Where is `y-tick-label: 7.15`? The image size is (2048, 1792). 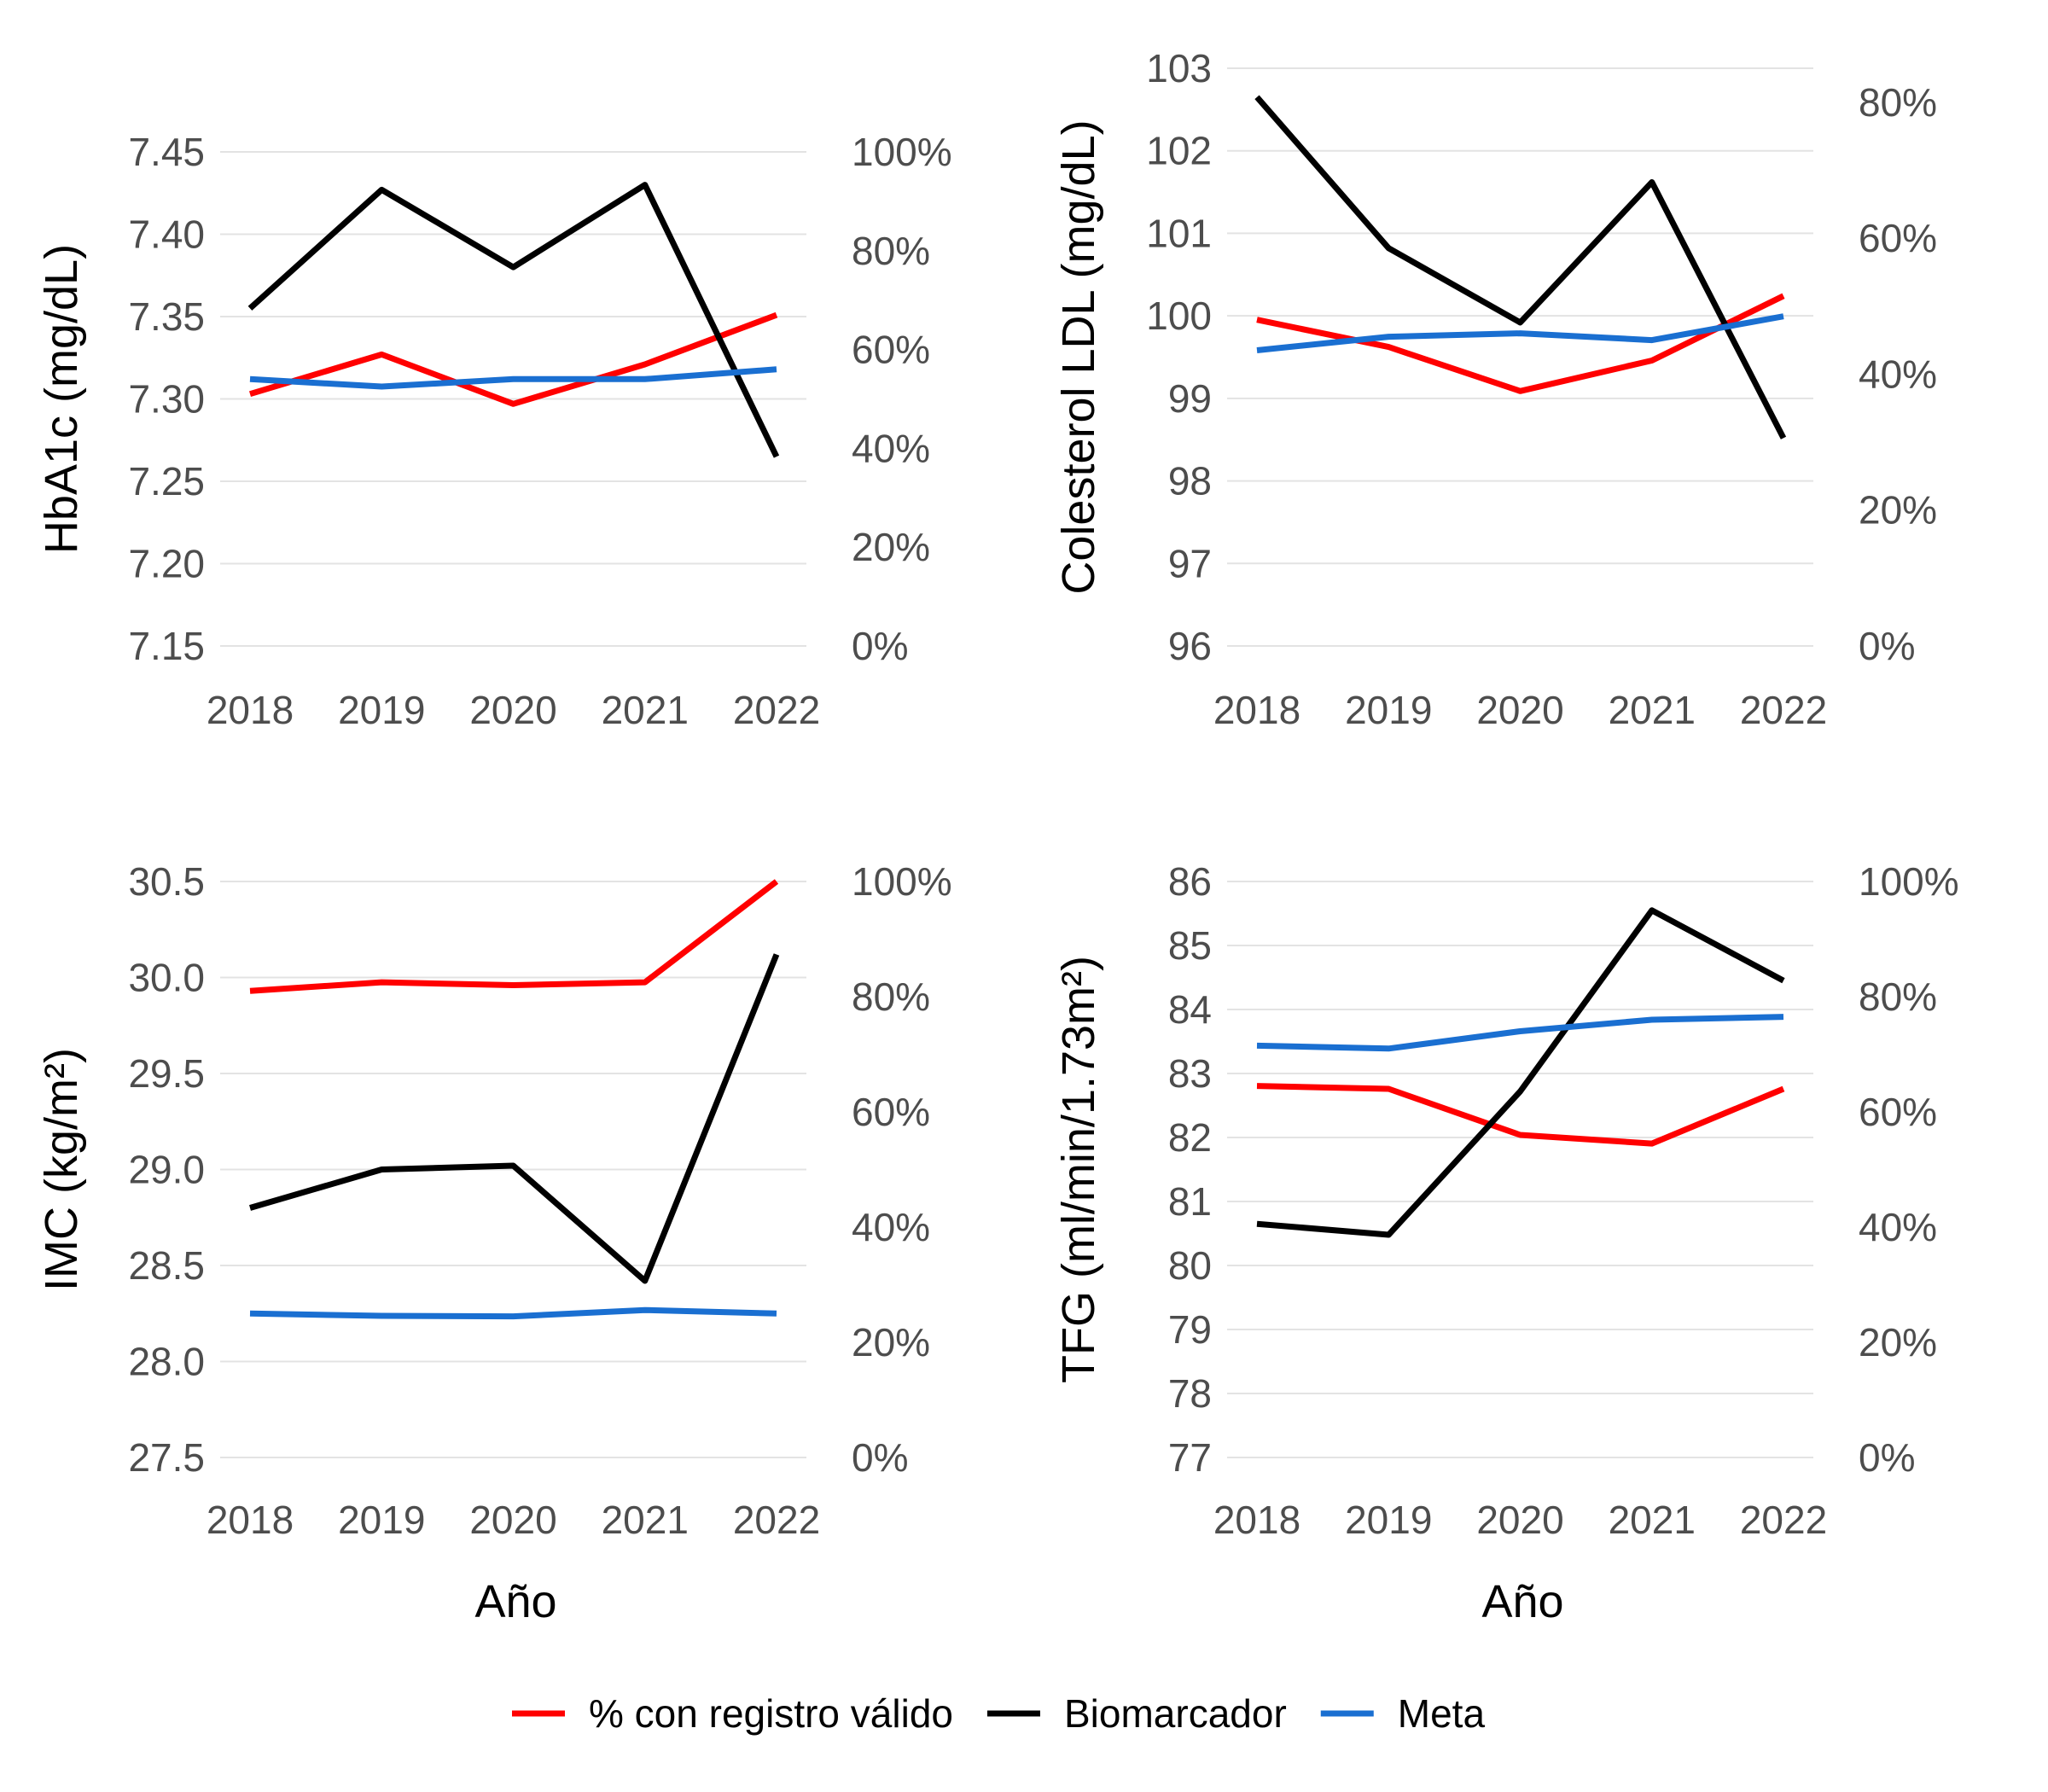
y-tick-label: 7.15 is located at coordinates (166, 646).